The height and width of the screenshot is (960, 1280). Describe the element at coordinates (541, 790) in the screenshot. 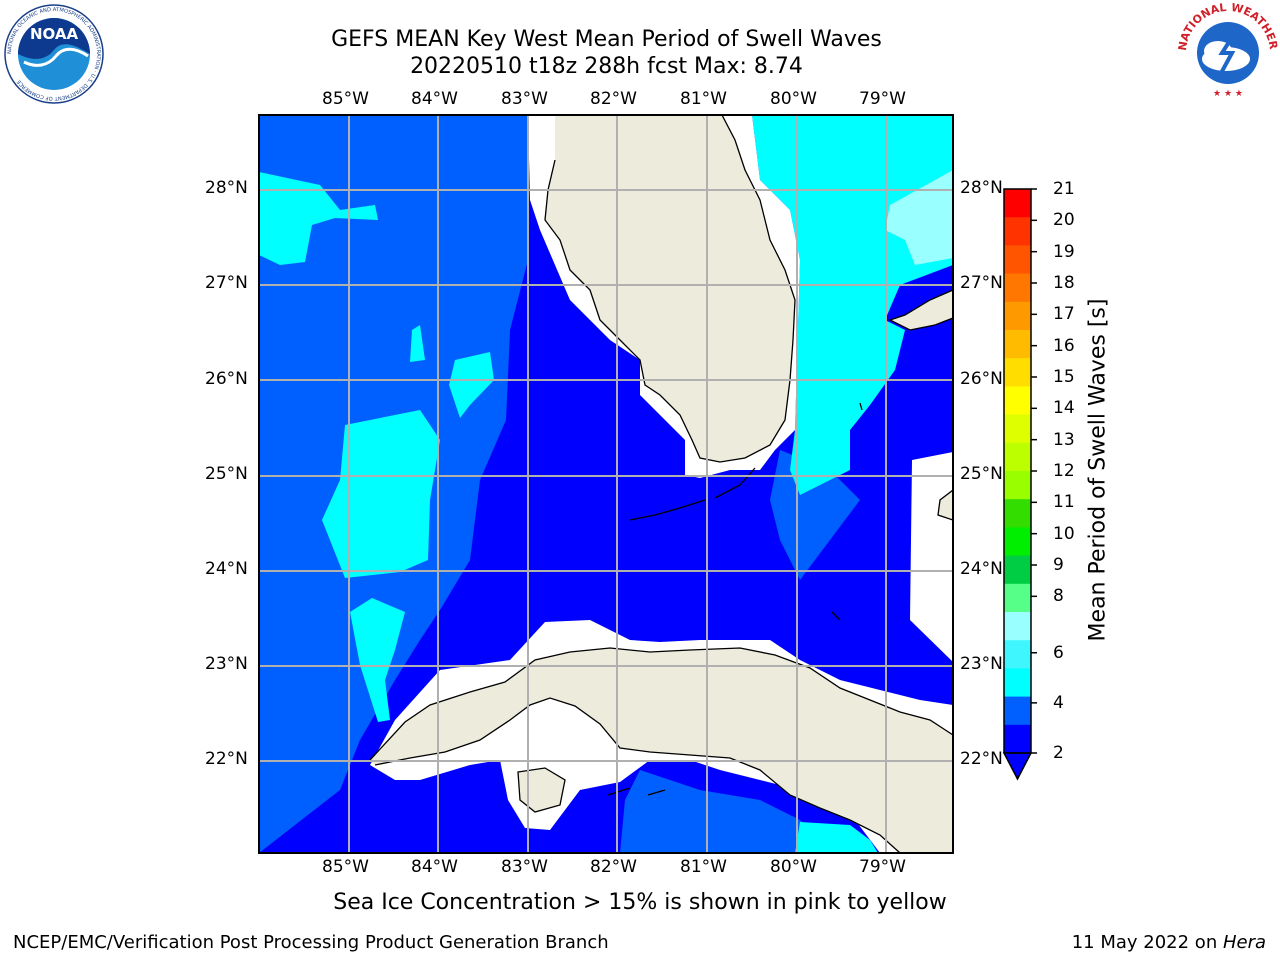

I see `land-isla-juventud` at that location.